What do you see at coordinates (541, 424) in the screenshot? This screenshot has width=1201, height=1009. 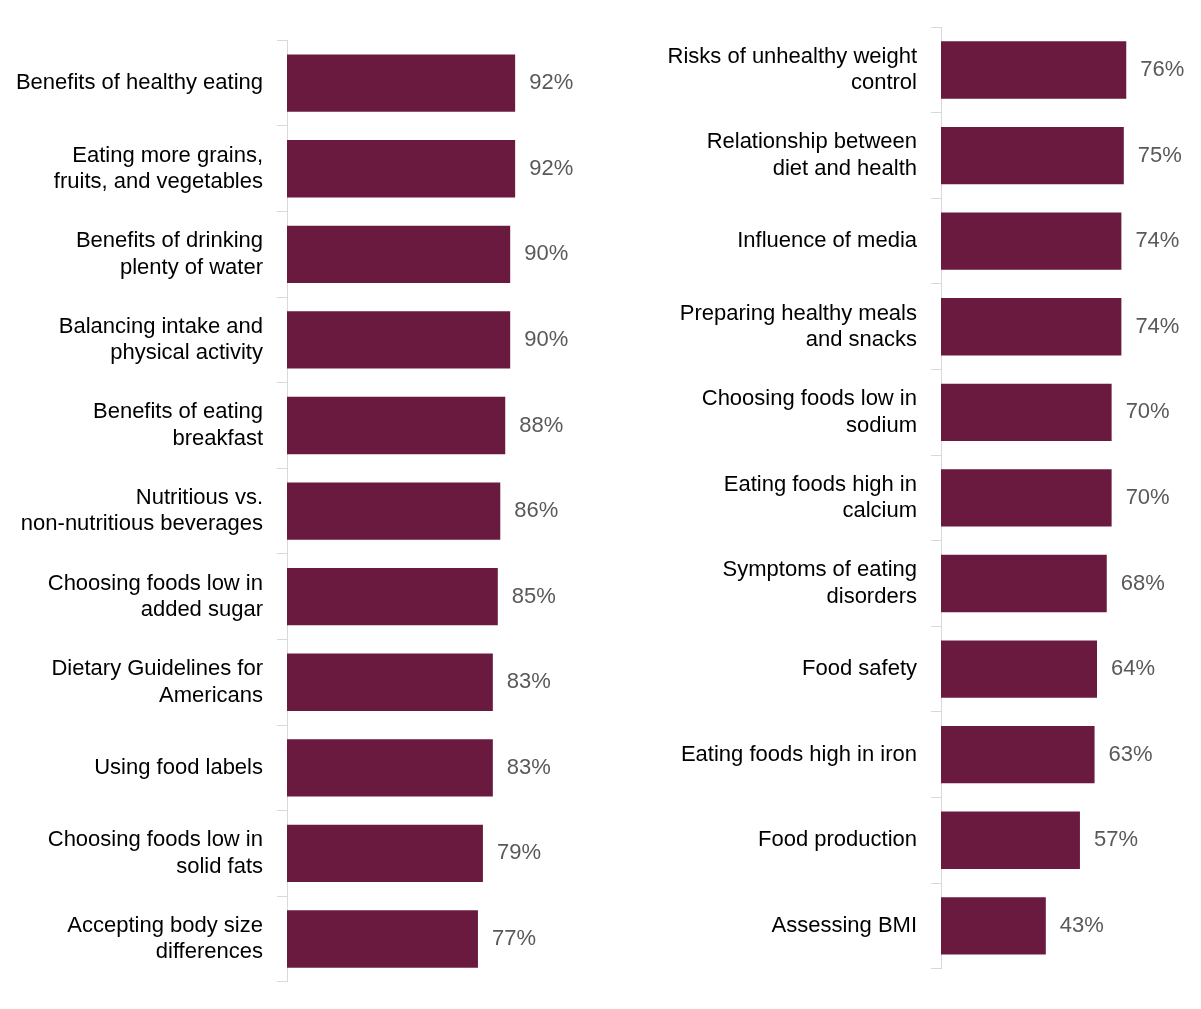 I see `data-label: 88%` at bounding box center [541, 424].